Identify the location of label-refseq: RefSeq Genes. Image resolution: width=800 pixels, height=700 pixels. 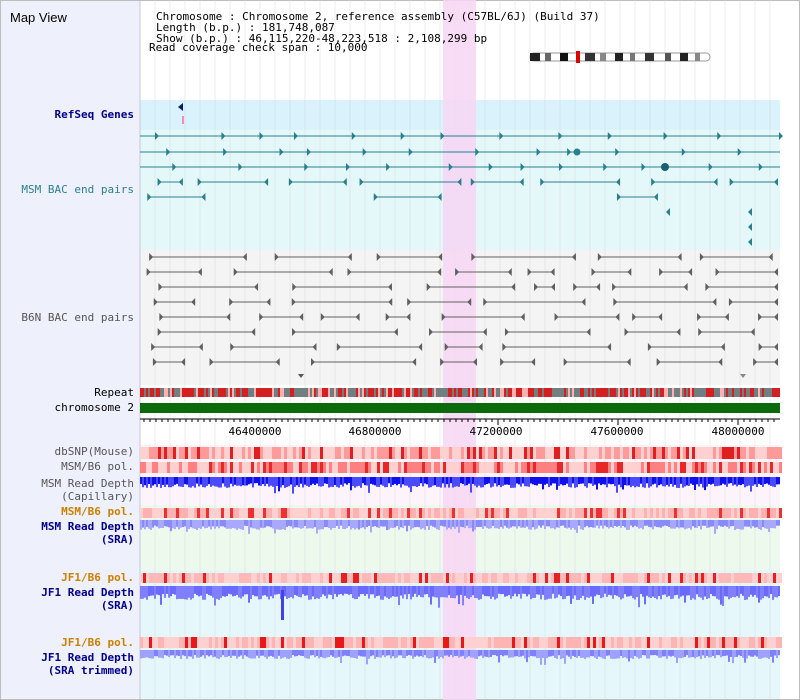
(94, 114).